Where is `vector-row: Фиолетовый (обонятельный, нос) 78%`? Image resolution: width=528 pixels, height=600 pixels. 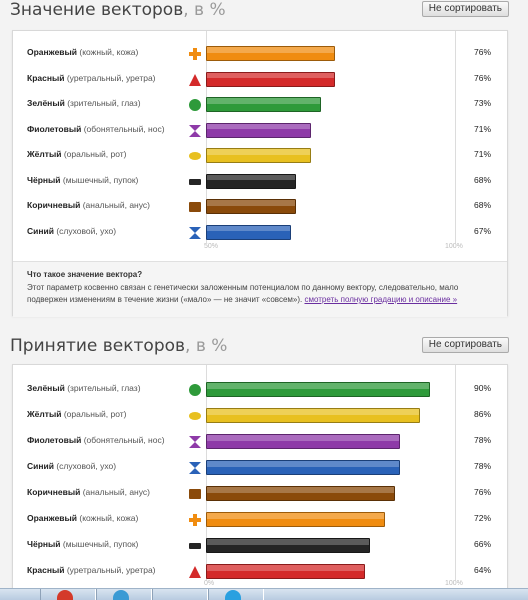 vector-row: Фиолетовый (обонятельный, нос) 78% is located at coordinates (260, 442).